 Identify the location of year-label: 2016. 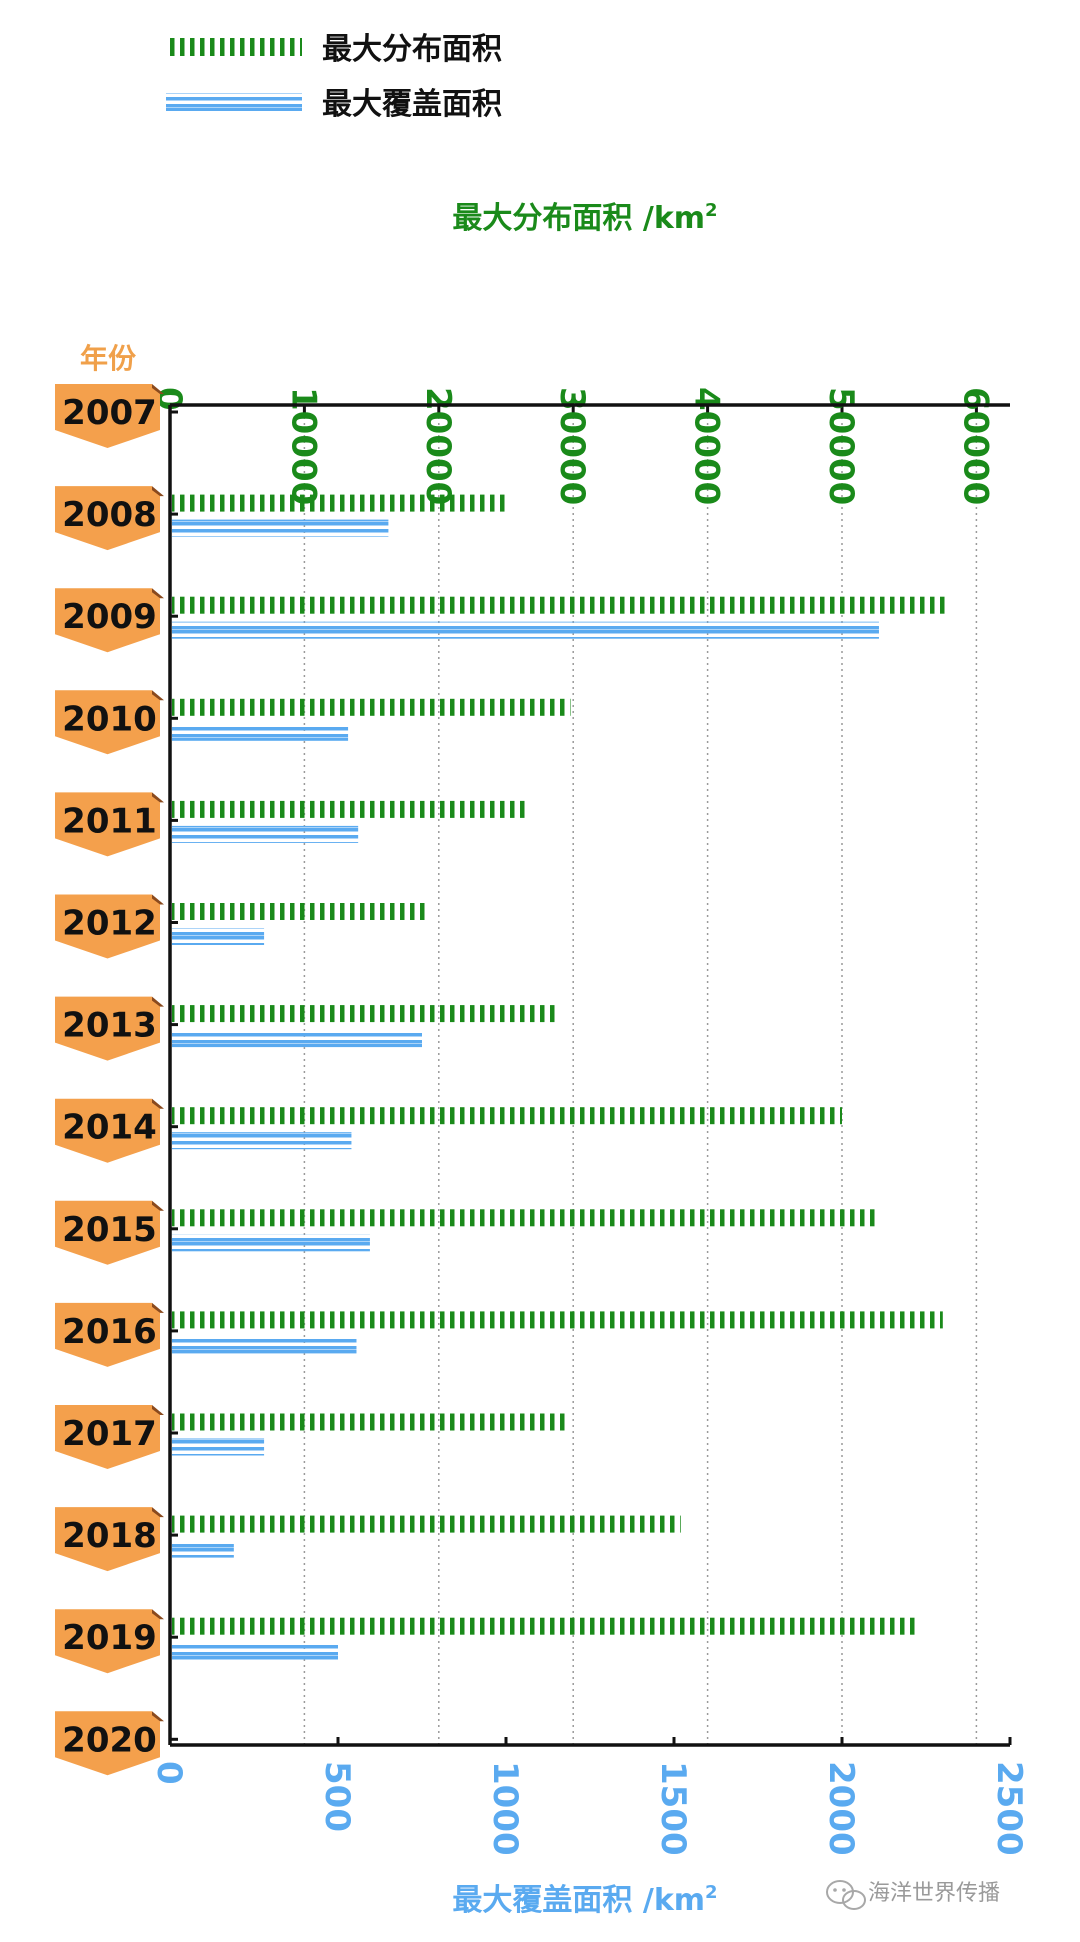
(109, 1332).